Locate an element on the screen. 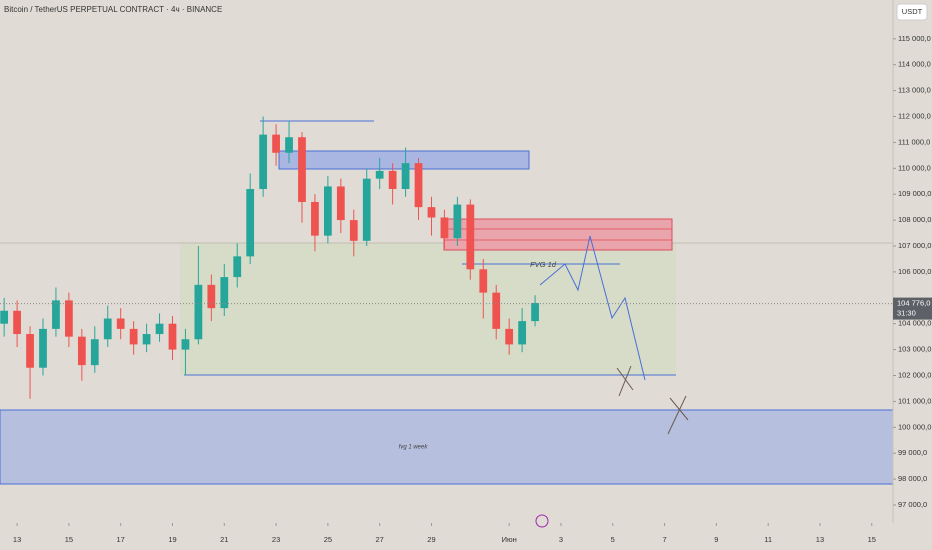  y-tick-label: 107 000,0 is located at coordinates (914, 245).